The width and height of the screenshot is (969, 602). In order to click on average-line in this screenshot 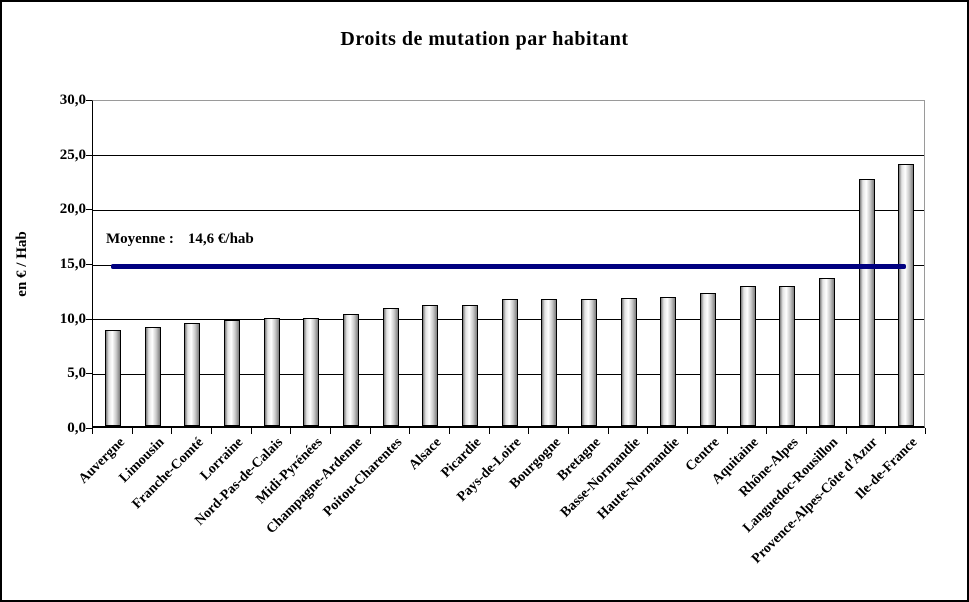, I will do `click(508, 267)`.